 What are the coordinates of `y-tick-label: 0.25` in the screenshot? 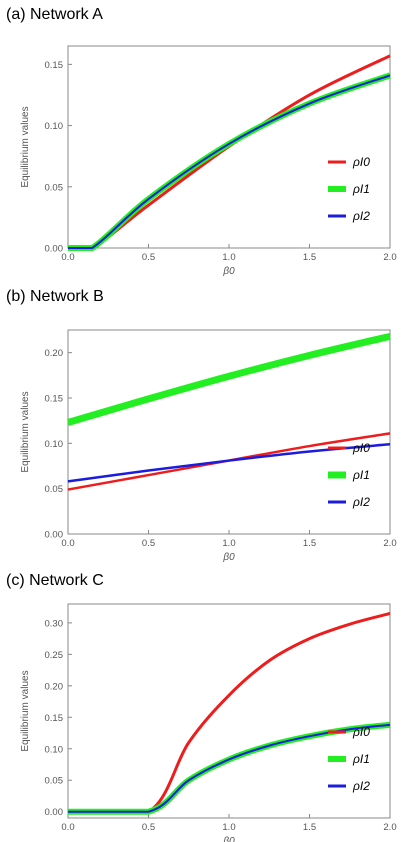 It's located at (54, 655).